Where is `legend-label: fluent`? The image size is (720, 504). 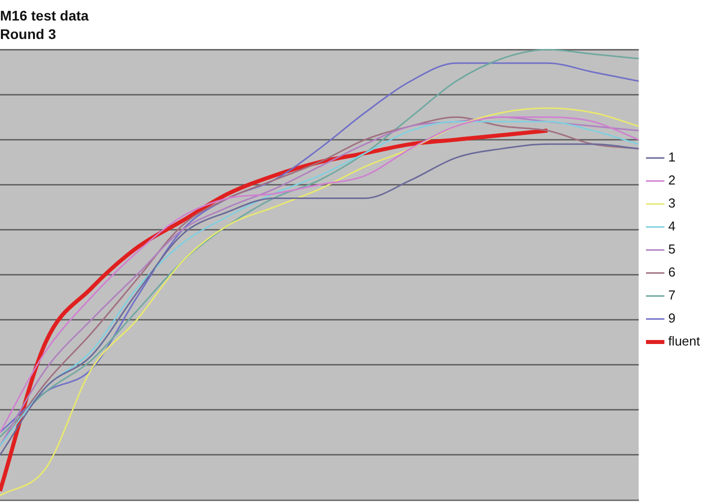
legend-label: fluent is located at coordinates (684, 341).